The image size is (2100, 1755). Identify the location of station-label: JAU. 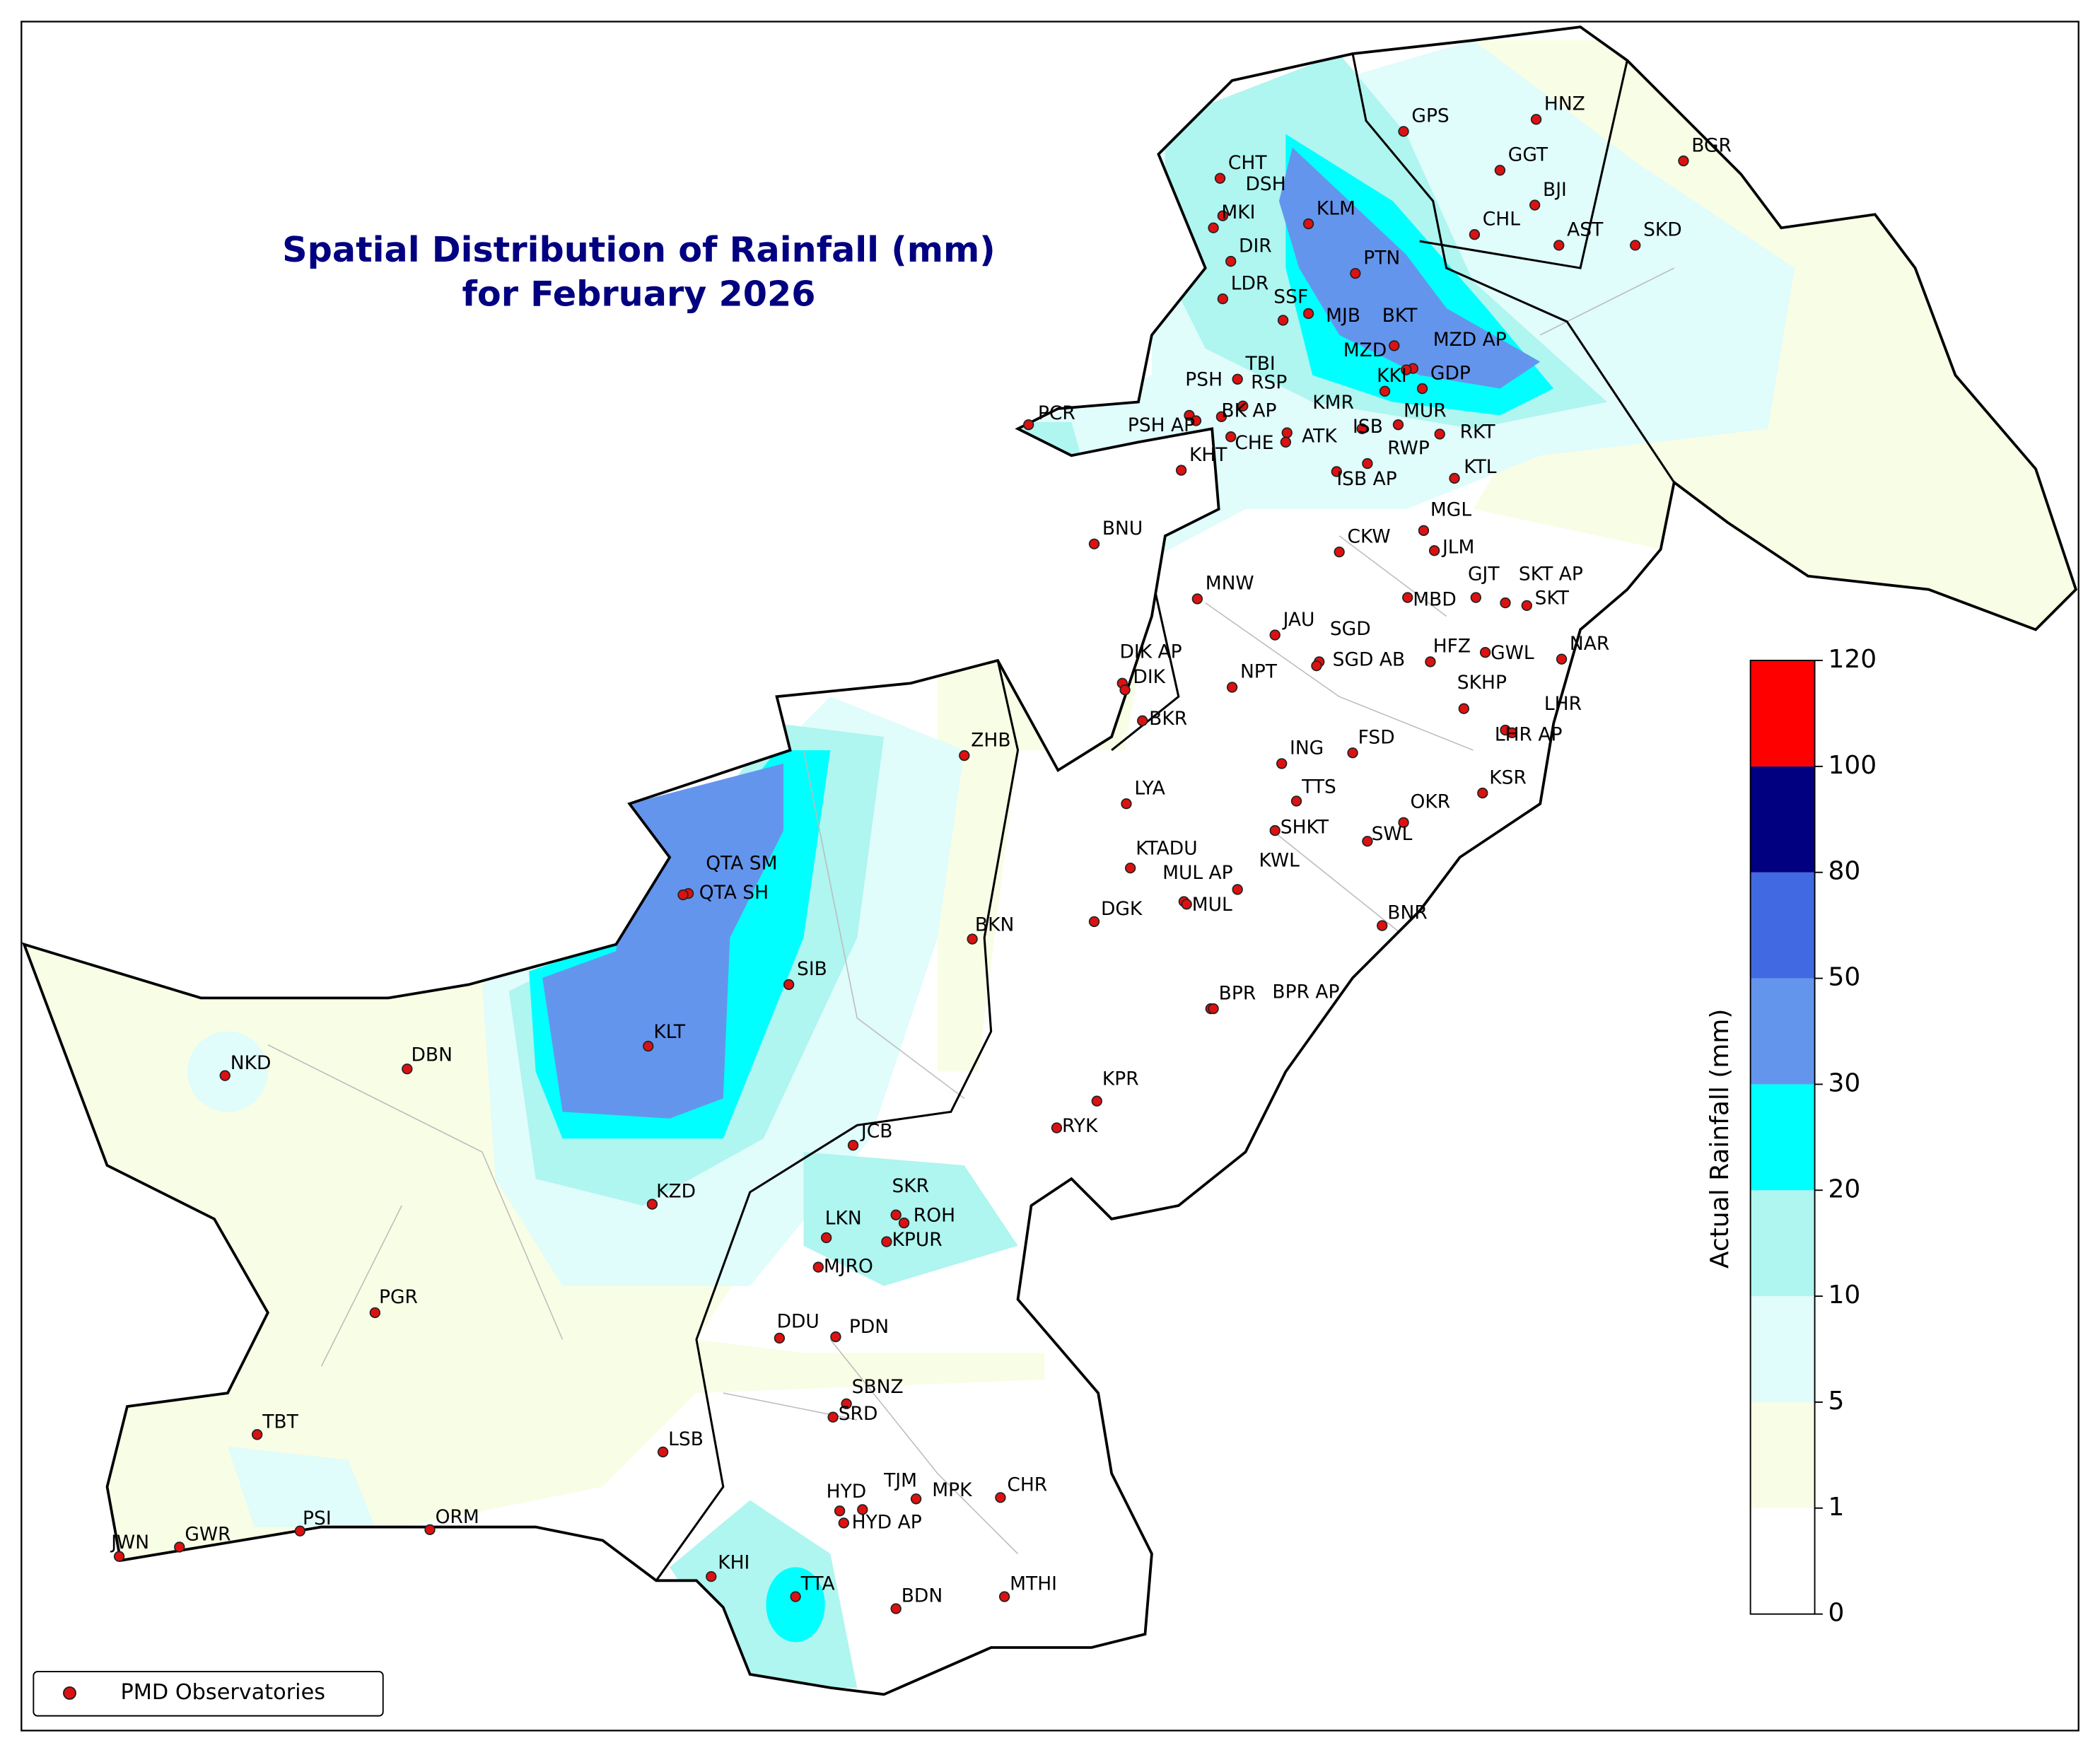
(1298, 620).